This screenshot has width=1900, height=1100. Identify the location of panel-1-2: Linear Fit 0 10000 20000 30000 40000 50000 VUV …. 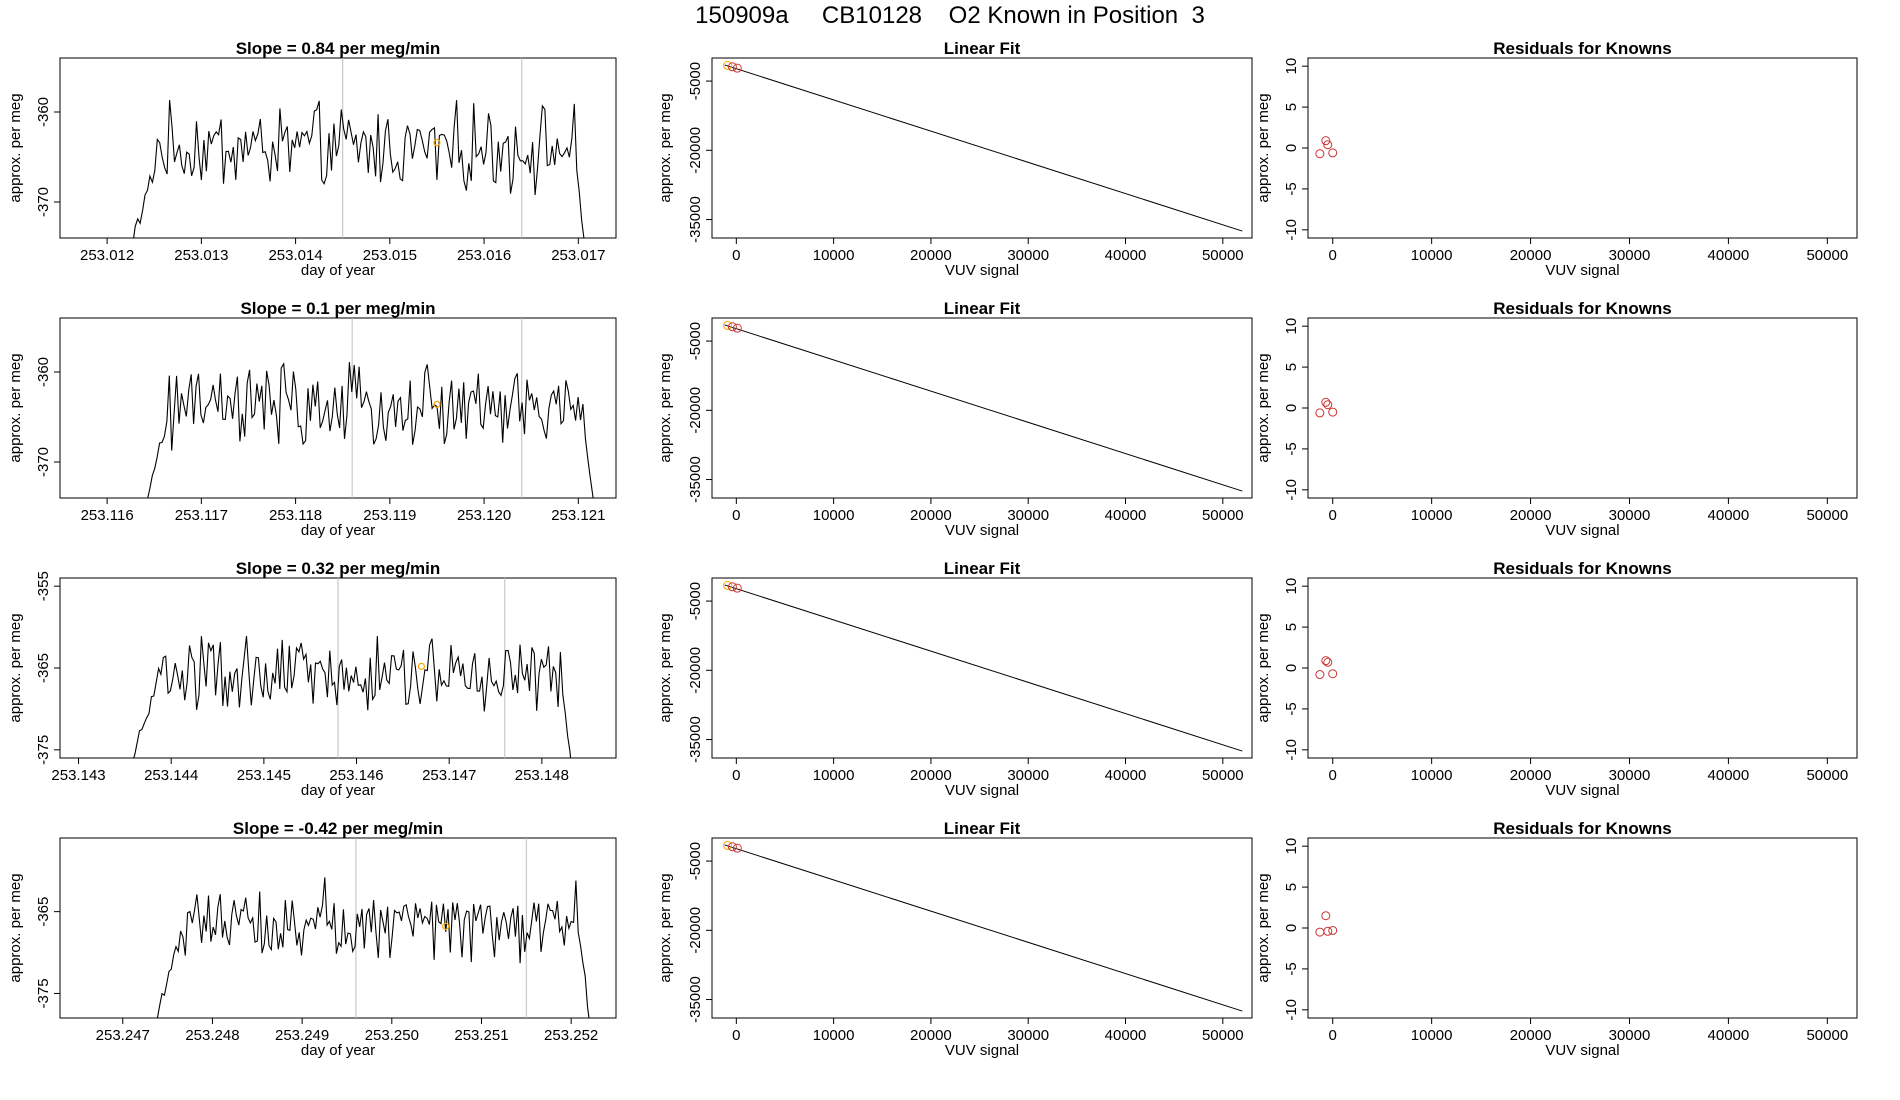
(955, 159).